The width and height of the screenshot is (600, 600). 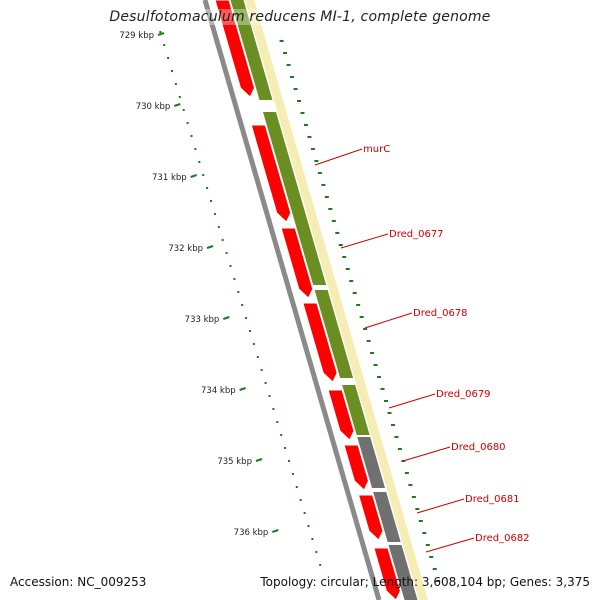 What do you see at coordinates (136, 36) in the screenshot?
I see `kbp-tick-label: 729 kbp` at bounding box center [136, 36].